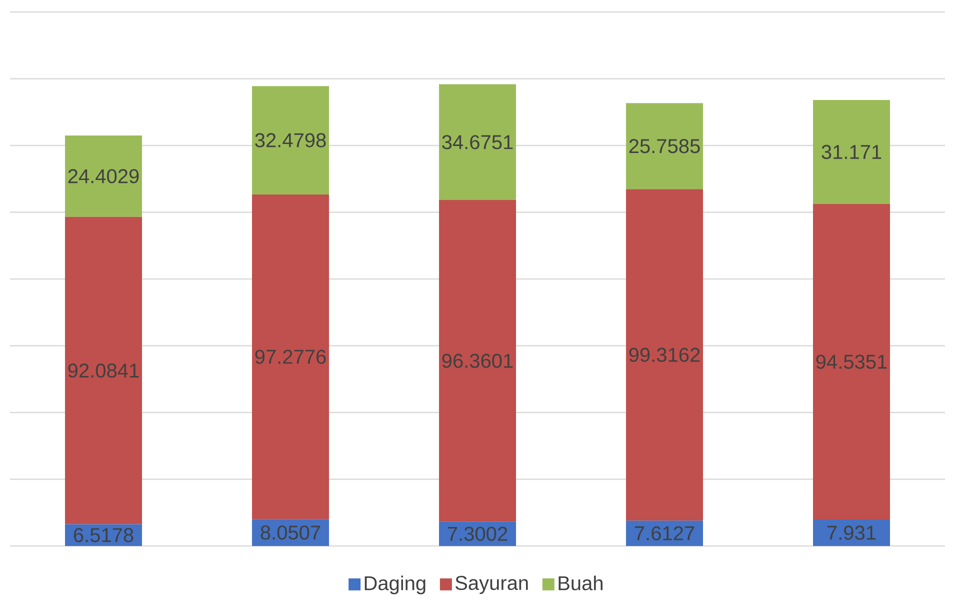 Image resolution: width=955 pixels, height=608 pixels. I want to click on data-label: 25.7585, so click(664, 146).